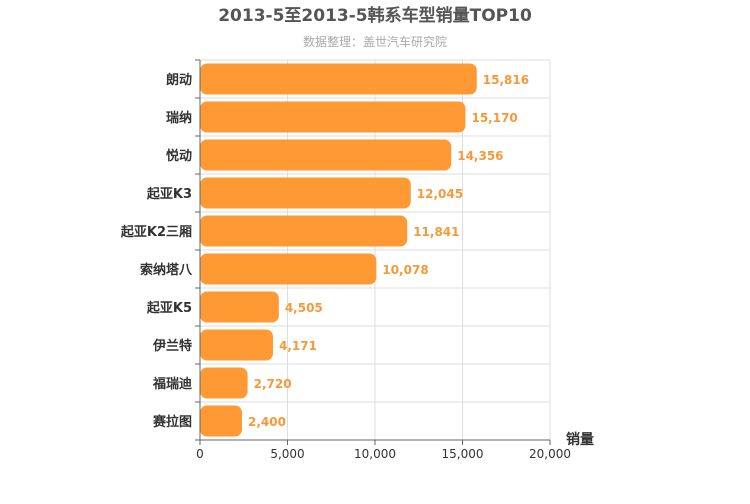  I want to click on bar-value-label: 12,045, so click(440, 194).